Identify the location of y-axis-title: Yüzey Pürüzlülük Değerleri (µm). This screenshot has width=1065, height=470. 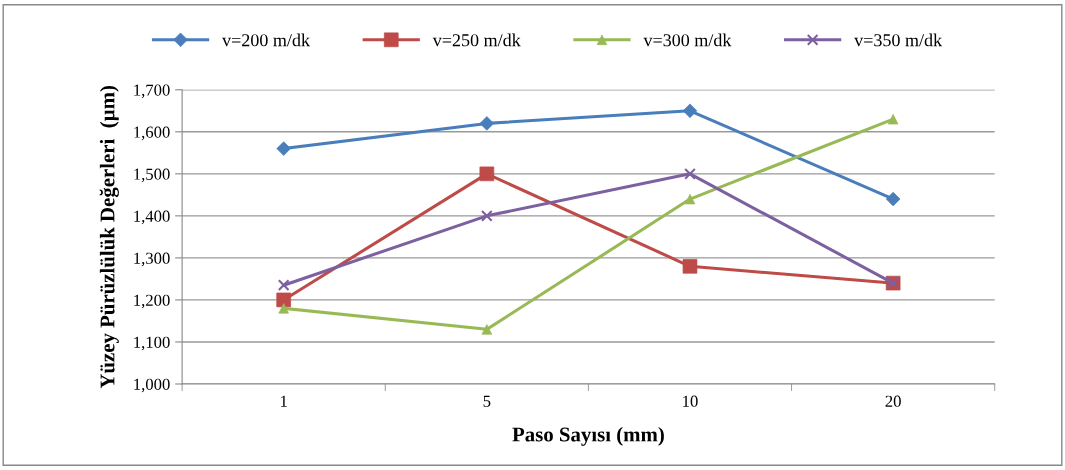
(109, 237).